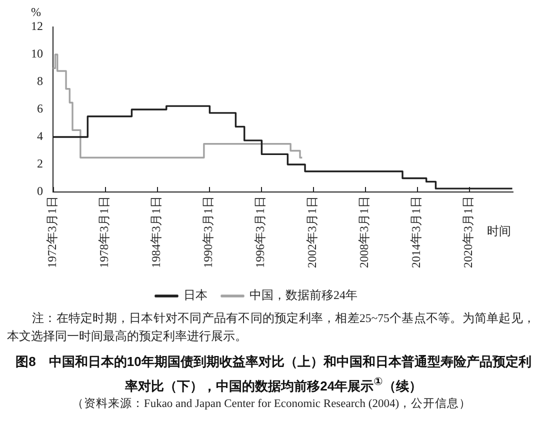 This screenshot has width=543, height=435. Describe the element at coordinates (260, 232) in the screenshot. I see `x-tick-label: 1996年3月1日` at that location.